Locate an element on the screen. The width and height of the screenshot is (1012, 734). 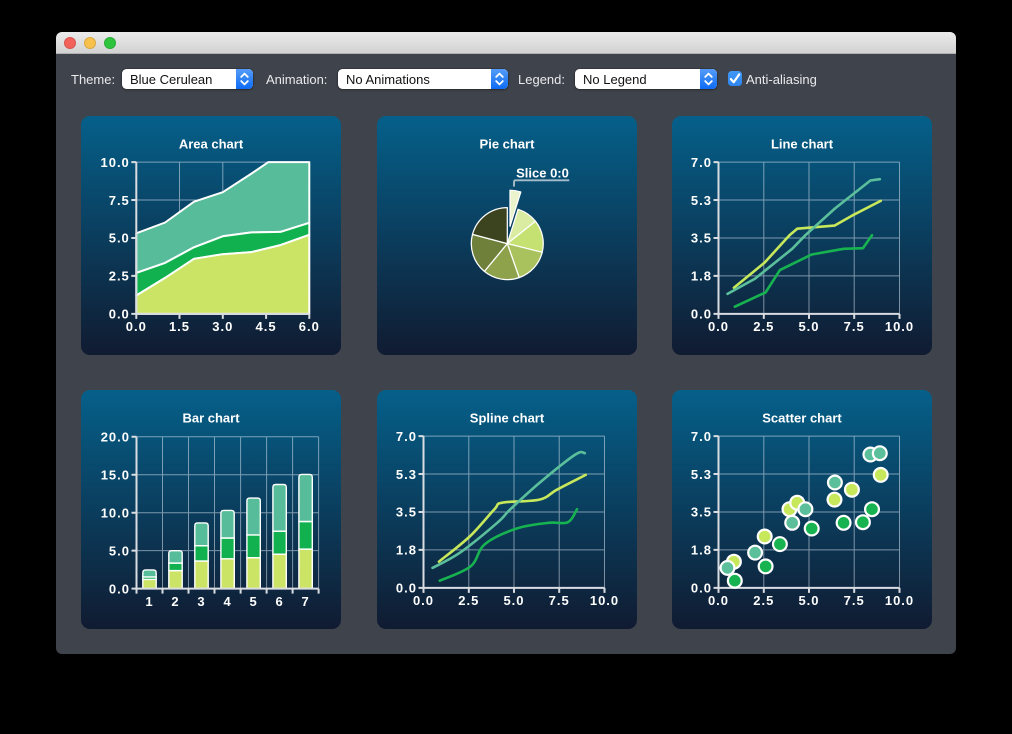
svg-text: 5 is located at coordinates (253, 601).